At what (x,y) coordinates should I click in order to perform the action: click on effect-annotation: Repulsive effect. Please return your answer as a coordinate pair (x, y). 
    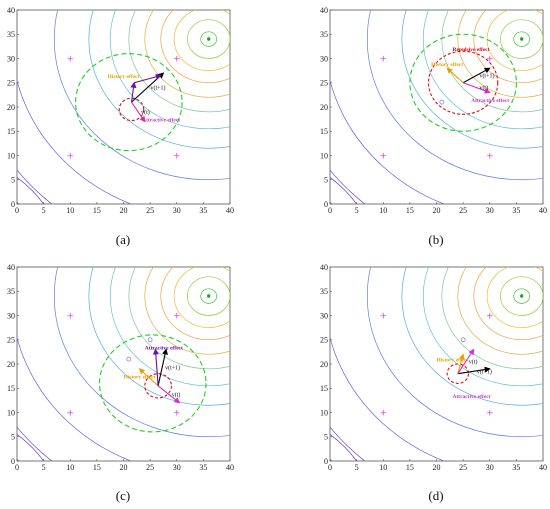
    Looking at the image, I should click on (470, 50).